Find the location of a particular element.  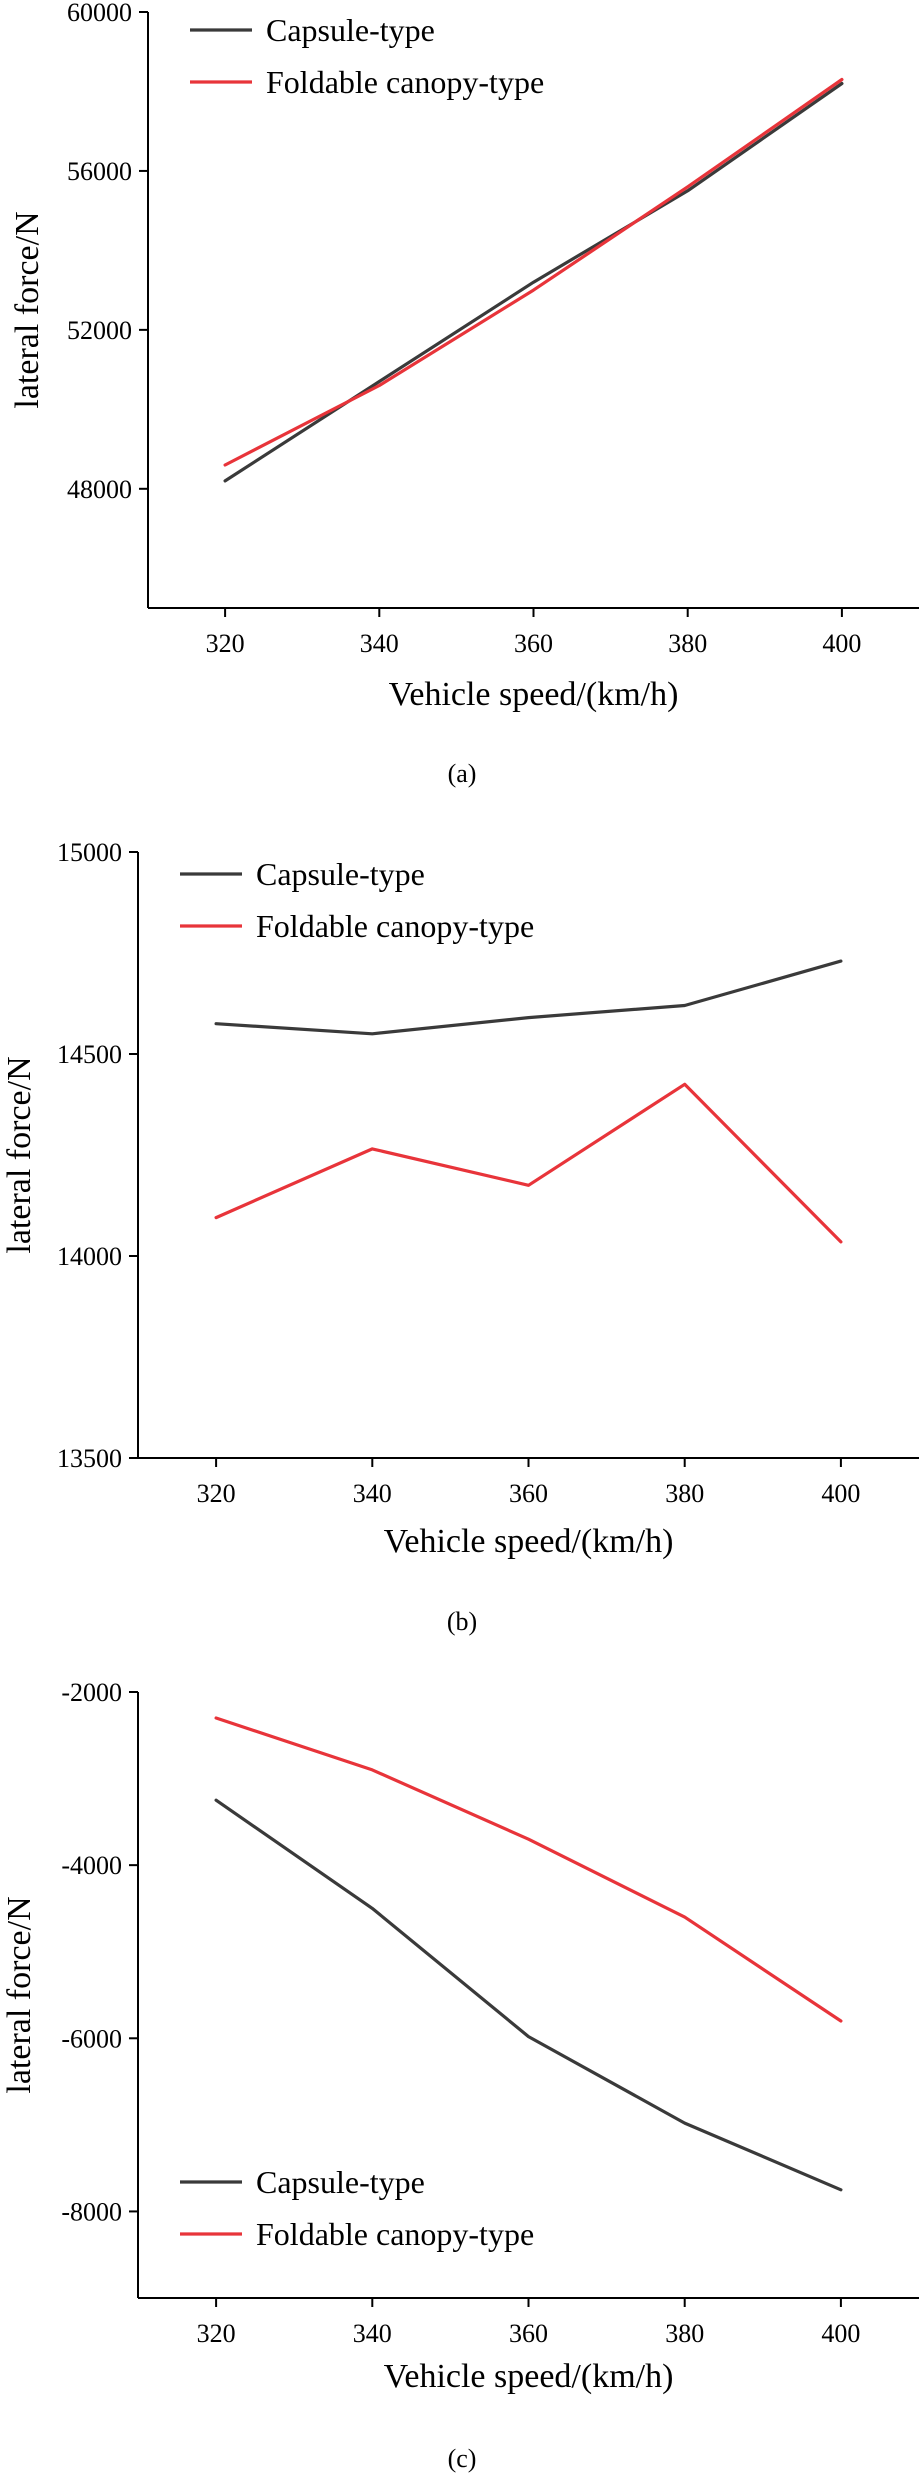

panel-caption: (c) is located at coordinates (462, 2458).